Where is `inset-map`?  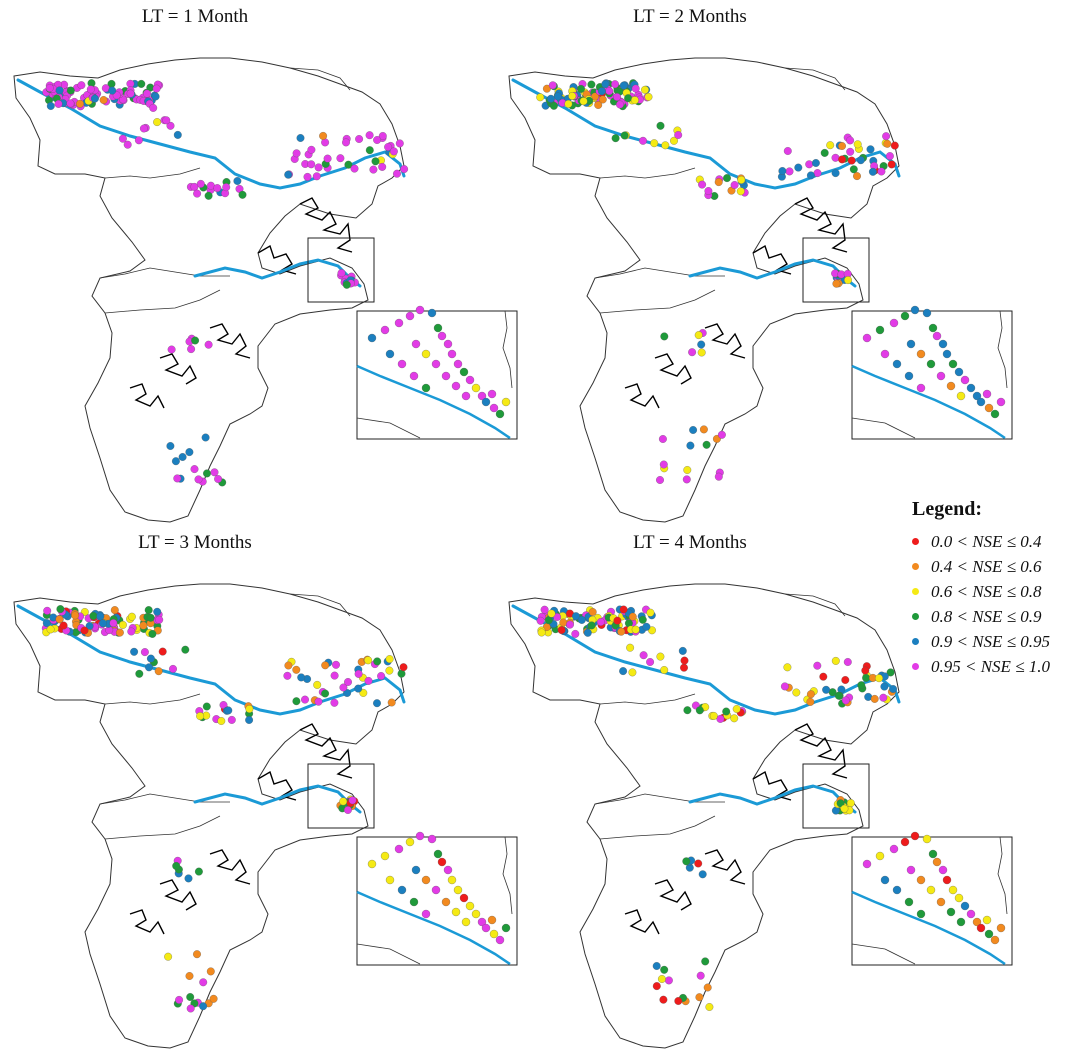 inset-map is located at coordinates (932, 372).